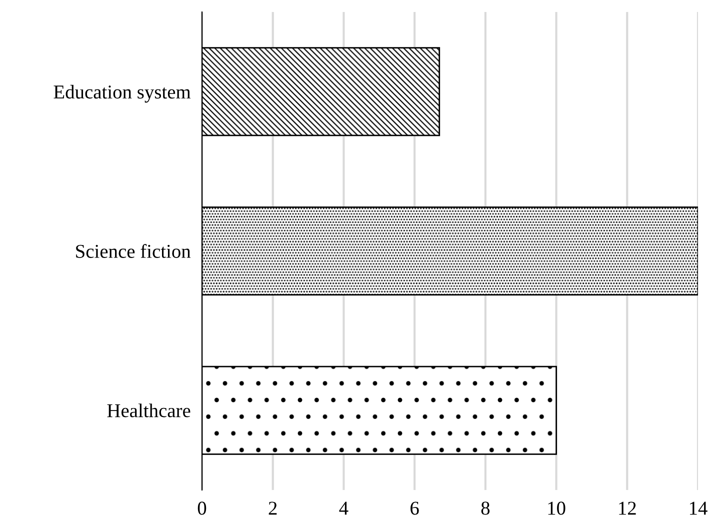 The image size is (713, 521). What do you see at coordinates (414, 508) in the screenshot?
I see `x-tick-label: 6` at bounding box center [414, 508].